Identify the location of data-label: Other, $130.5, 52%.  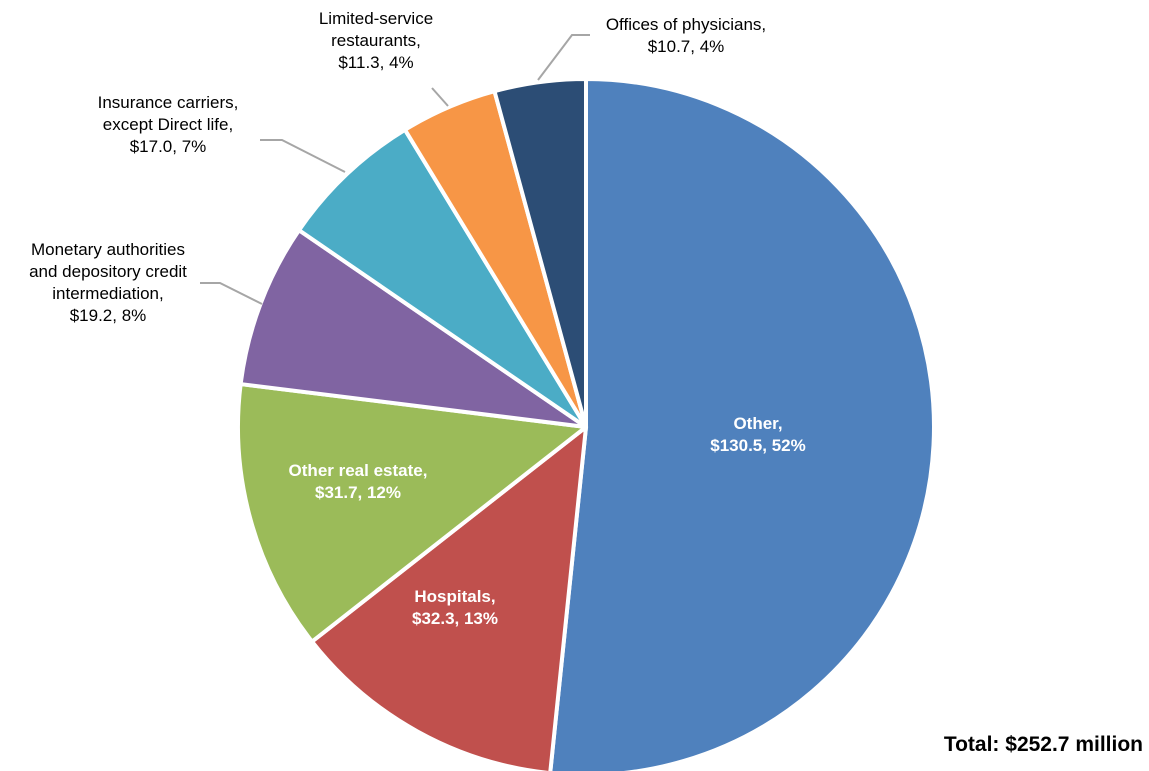
(757, 434).